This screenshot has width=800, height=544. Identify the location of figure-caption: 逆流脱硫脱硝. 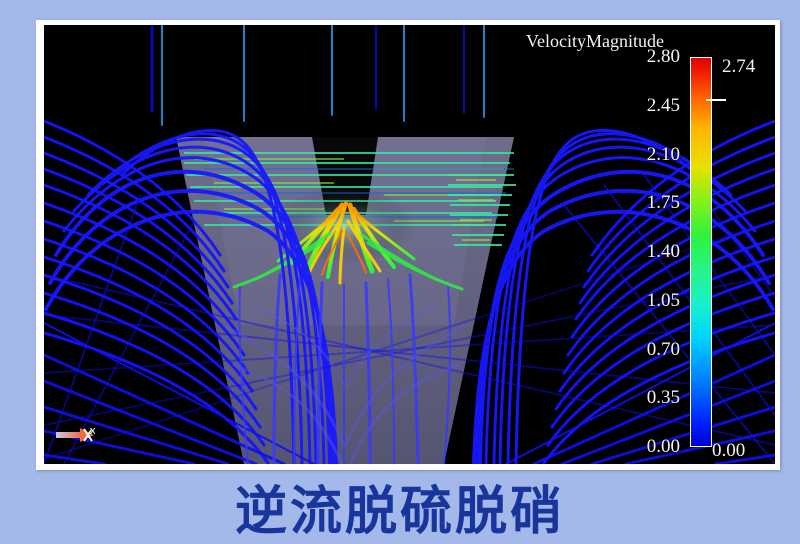
(399, 511).